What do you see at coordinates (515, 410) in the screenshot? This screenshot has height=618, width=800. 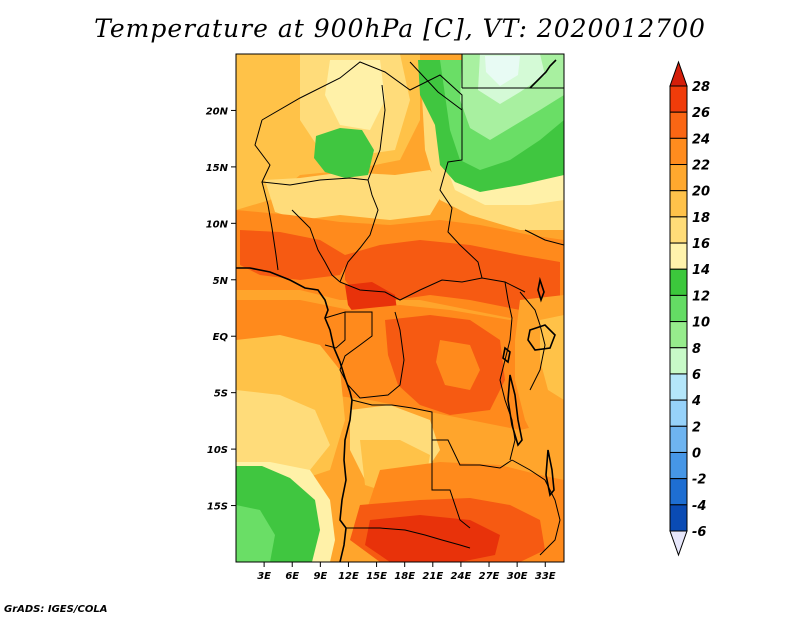 I see `lake-tanganyika` at bounding box center [515, 410].